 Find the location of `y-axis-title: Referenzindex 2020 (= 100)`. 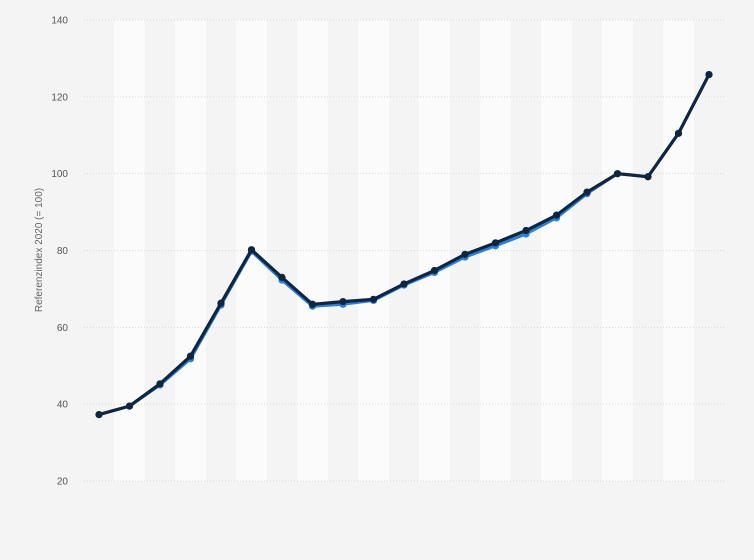

y-axis-title: Referenzindex 2020 (= 100) is located at coordinates (39, 250).